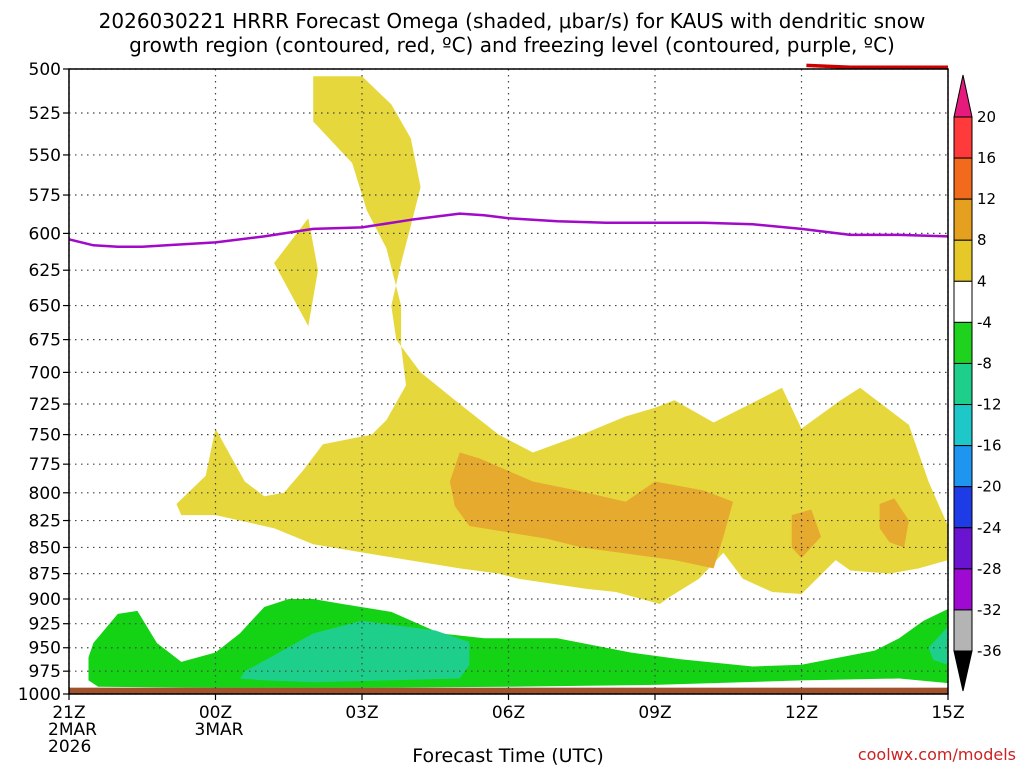 Image resolution: width=1024 pixels, height=768 pixels. What do you see at coordinates (45, 522) in the screenshot?
I see `y-tick-label-13: 825` at bounding box center [45, 522].